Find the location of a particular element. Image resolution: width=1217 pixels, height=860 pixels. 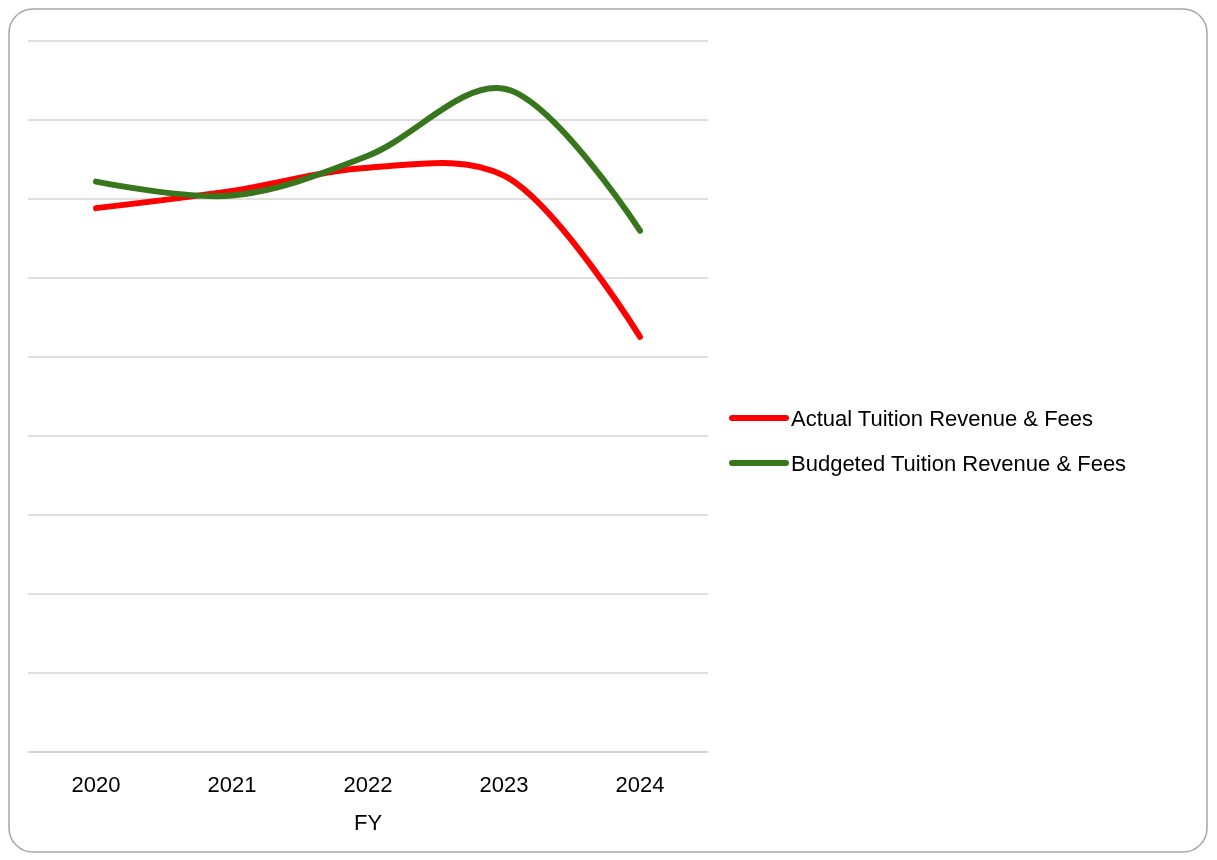

x-tick-label: 2023 is located at coordinates (504, 784).